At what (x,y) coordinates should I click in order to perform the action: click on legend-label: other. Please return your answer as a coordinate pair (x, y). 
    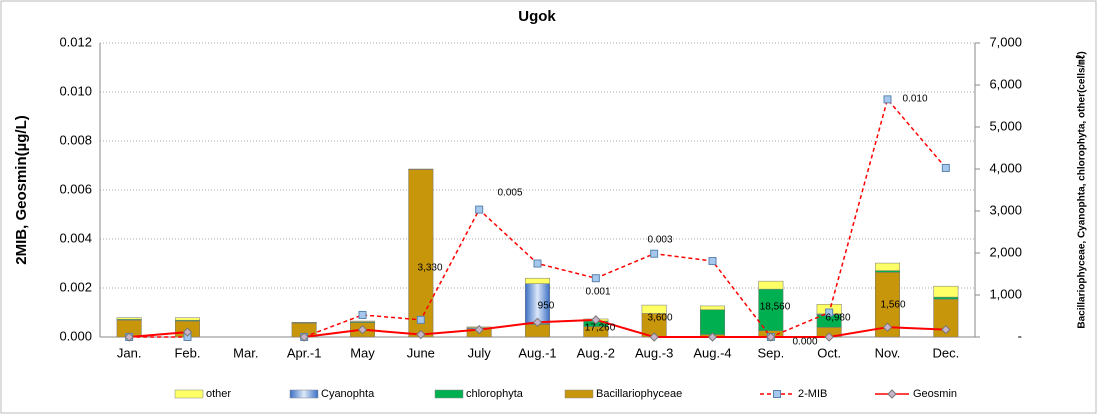
    Looking at the image, I should click on (218, 394).